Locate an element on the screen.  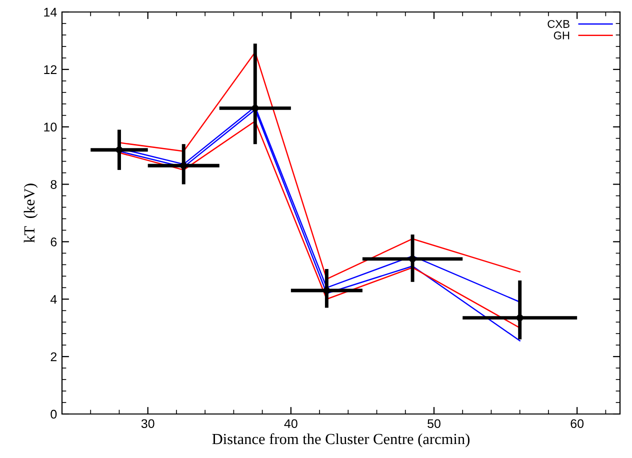
legend-label: GH is located at coordinates (562, 36).